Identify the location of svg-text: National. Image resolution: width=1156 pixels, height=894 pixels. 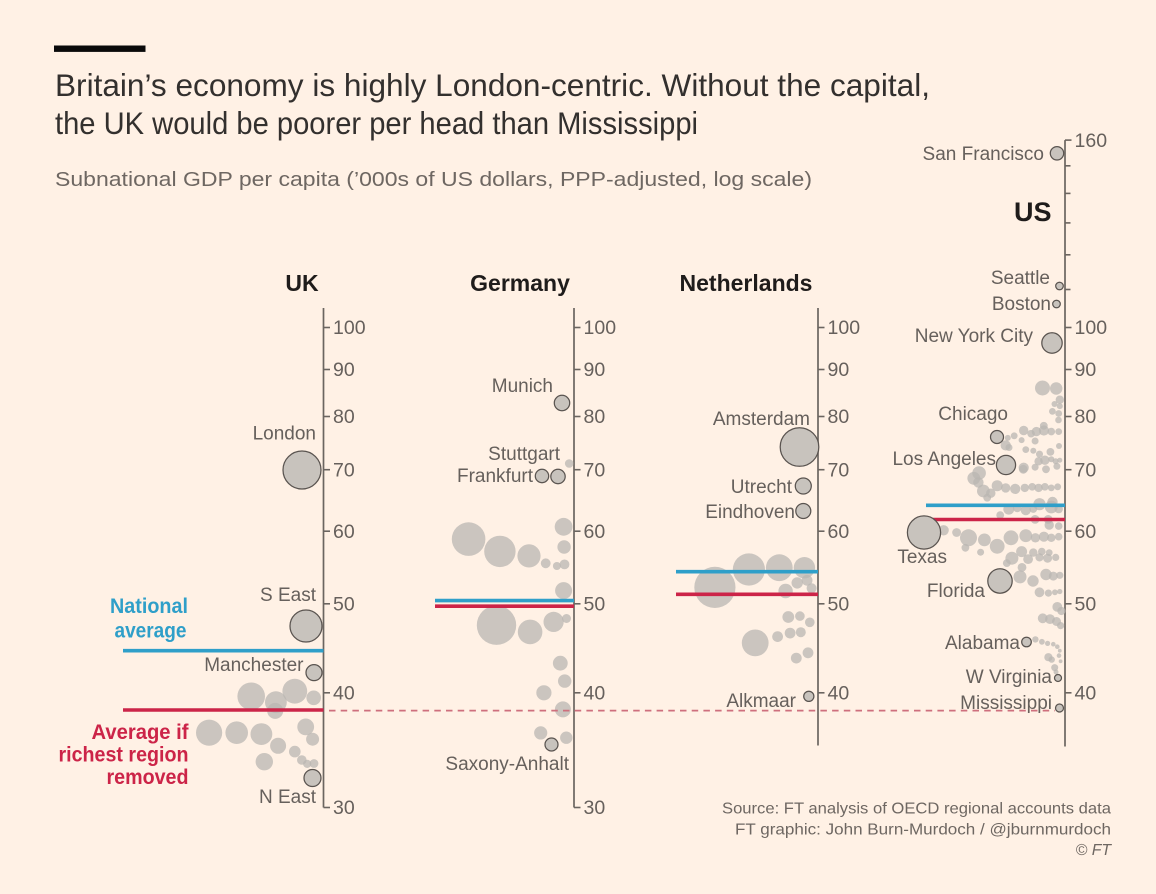
(149, 606).